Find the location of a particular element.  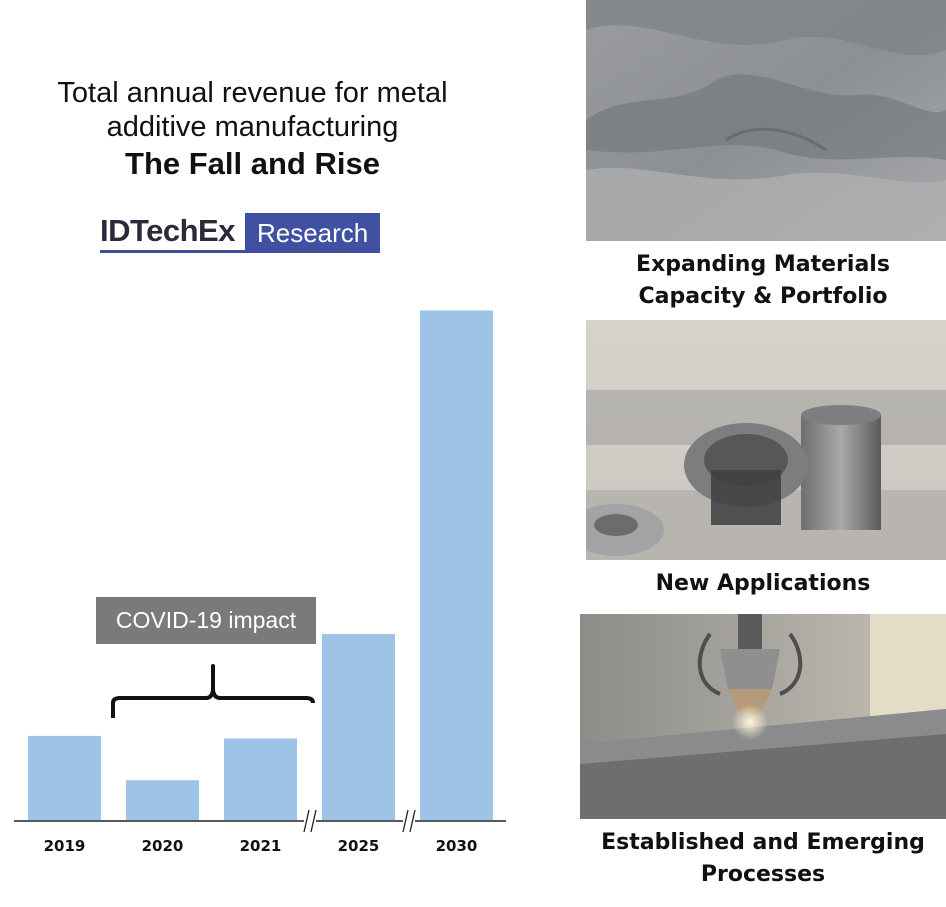

tick-label-2019: 2019 is located at coordinates (65, 846).